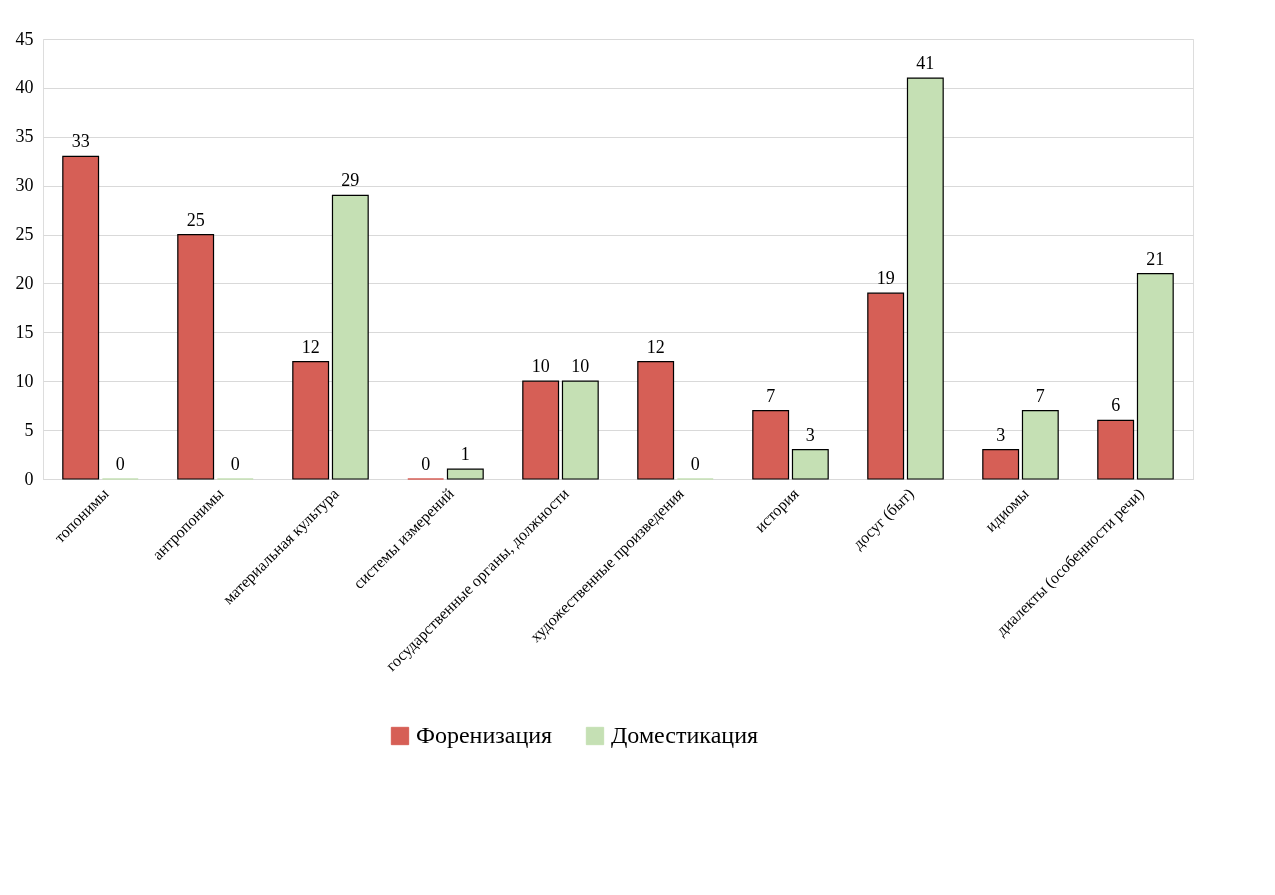  I want to click on data-label: 21, so click(1155, 258).